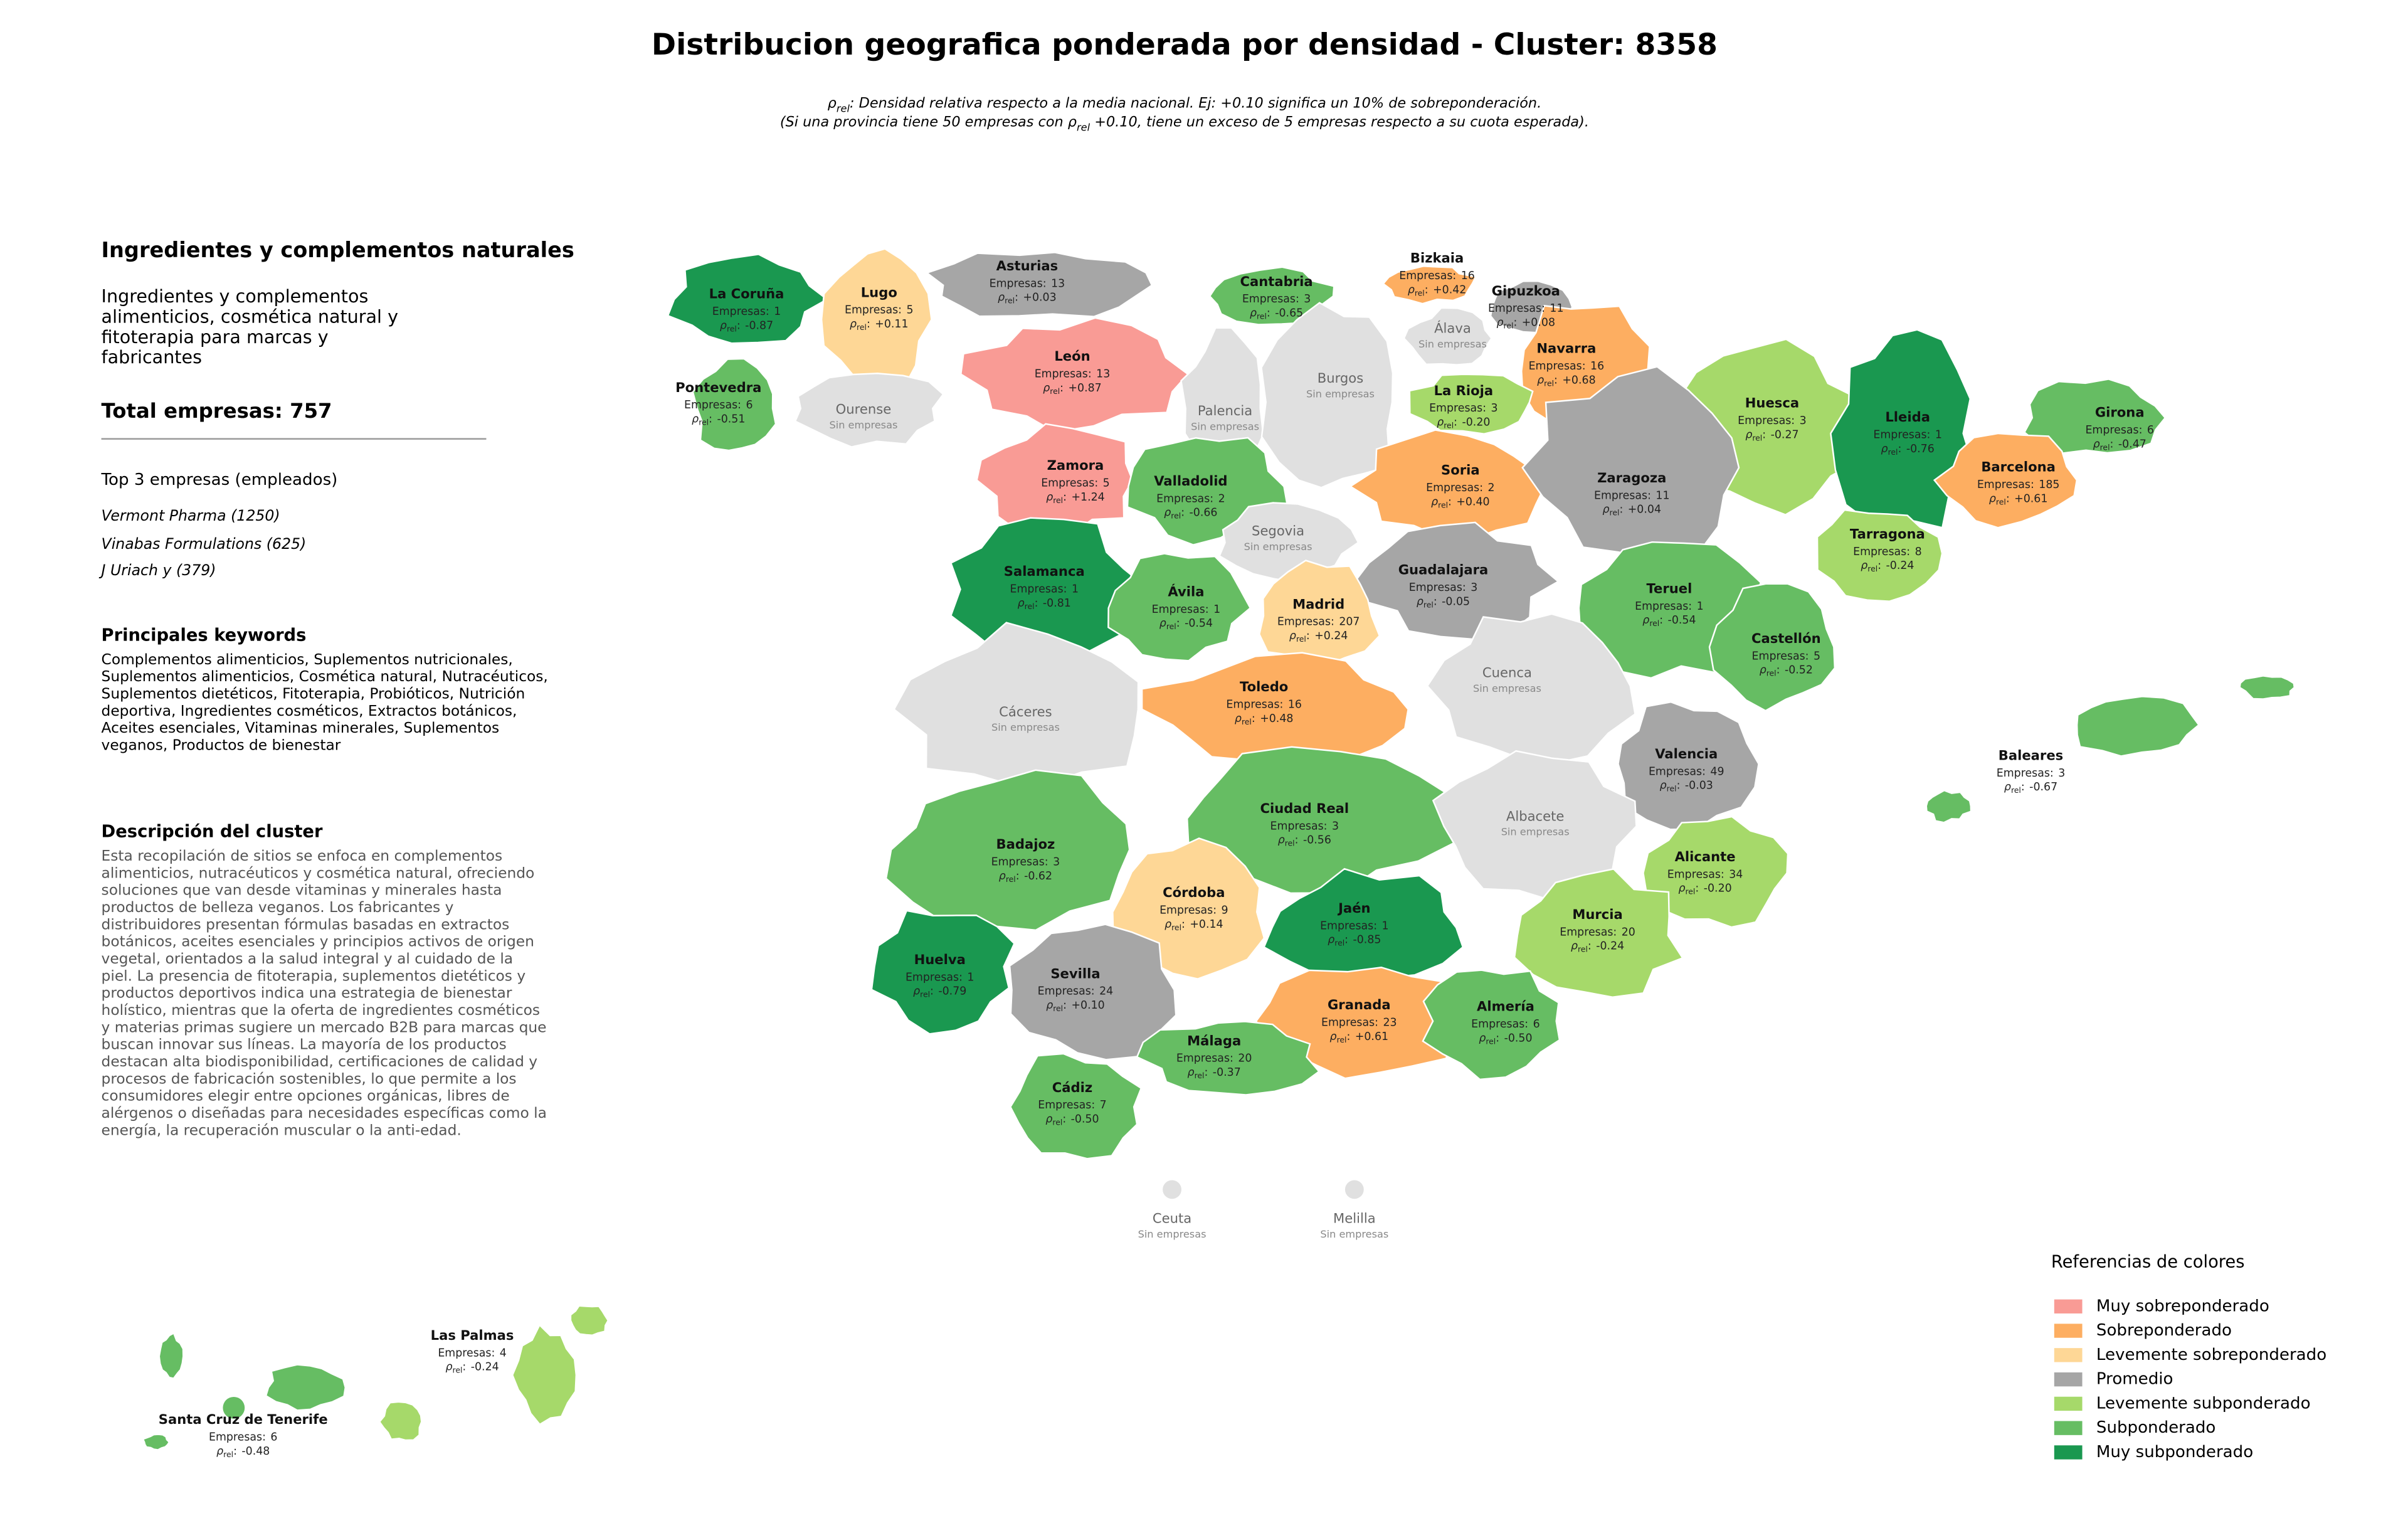 The image size is (2408, 1528). What do you see at coordinates (503, 1353) in the screenshot?
I see `count-value: 4` at bounding box center [503, 1353].